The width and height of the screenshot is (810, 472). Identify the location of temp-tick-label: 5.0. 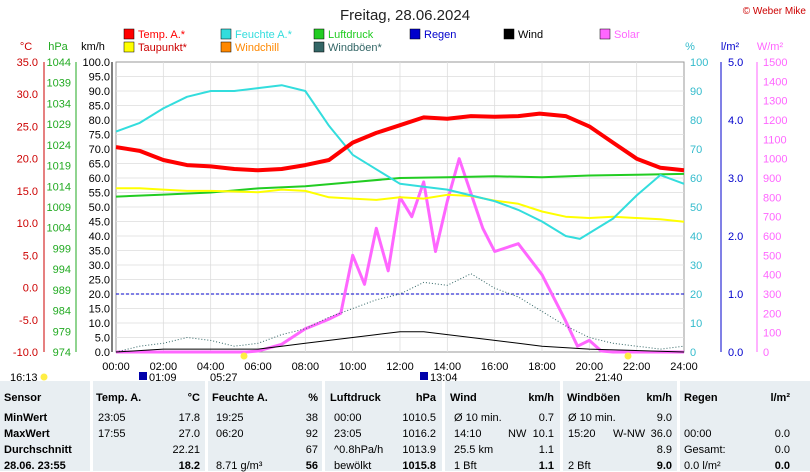
(30, 256).